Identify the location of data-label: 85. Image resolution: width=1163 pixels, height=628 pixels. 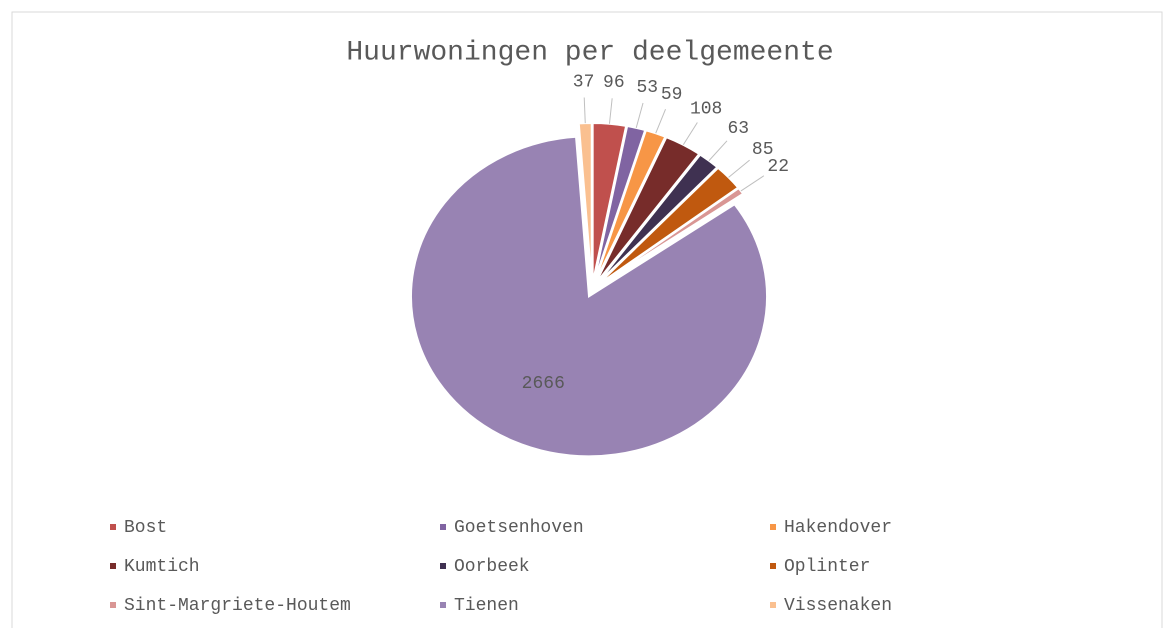
(763, 150).